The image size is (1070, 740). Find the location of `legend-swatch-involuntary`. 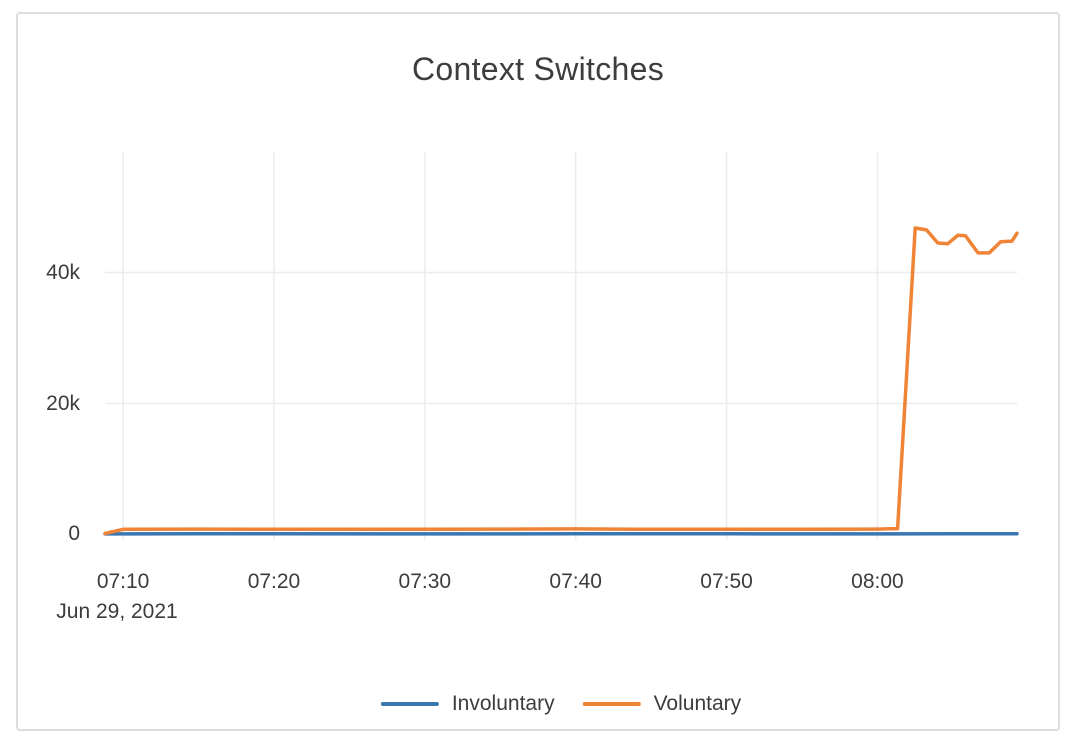

legend-swatch-involuntary is located at coordinates (409, 703).